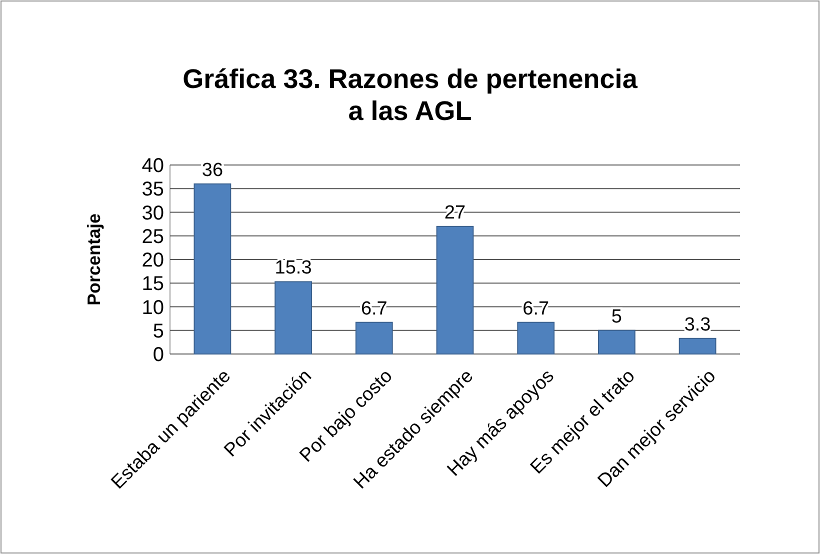  Describe the element at coordinates (158, 355) in the screenshot. I see `y-tick-label: 0` at that location.